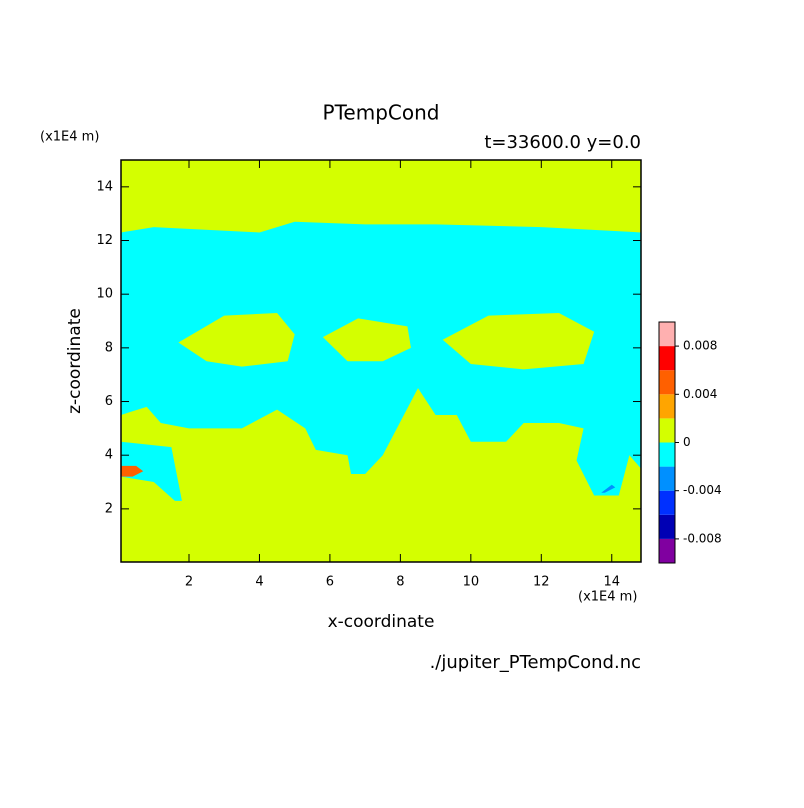 The width and height of the screenshot is (804, 808). Describe the element at coordinates (541, 582) in the screenshot. I see `x-tick-label: 12` at that location.